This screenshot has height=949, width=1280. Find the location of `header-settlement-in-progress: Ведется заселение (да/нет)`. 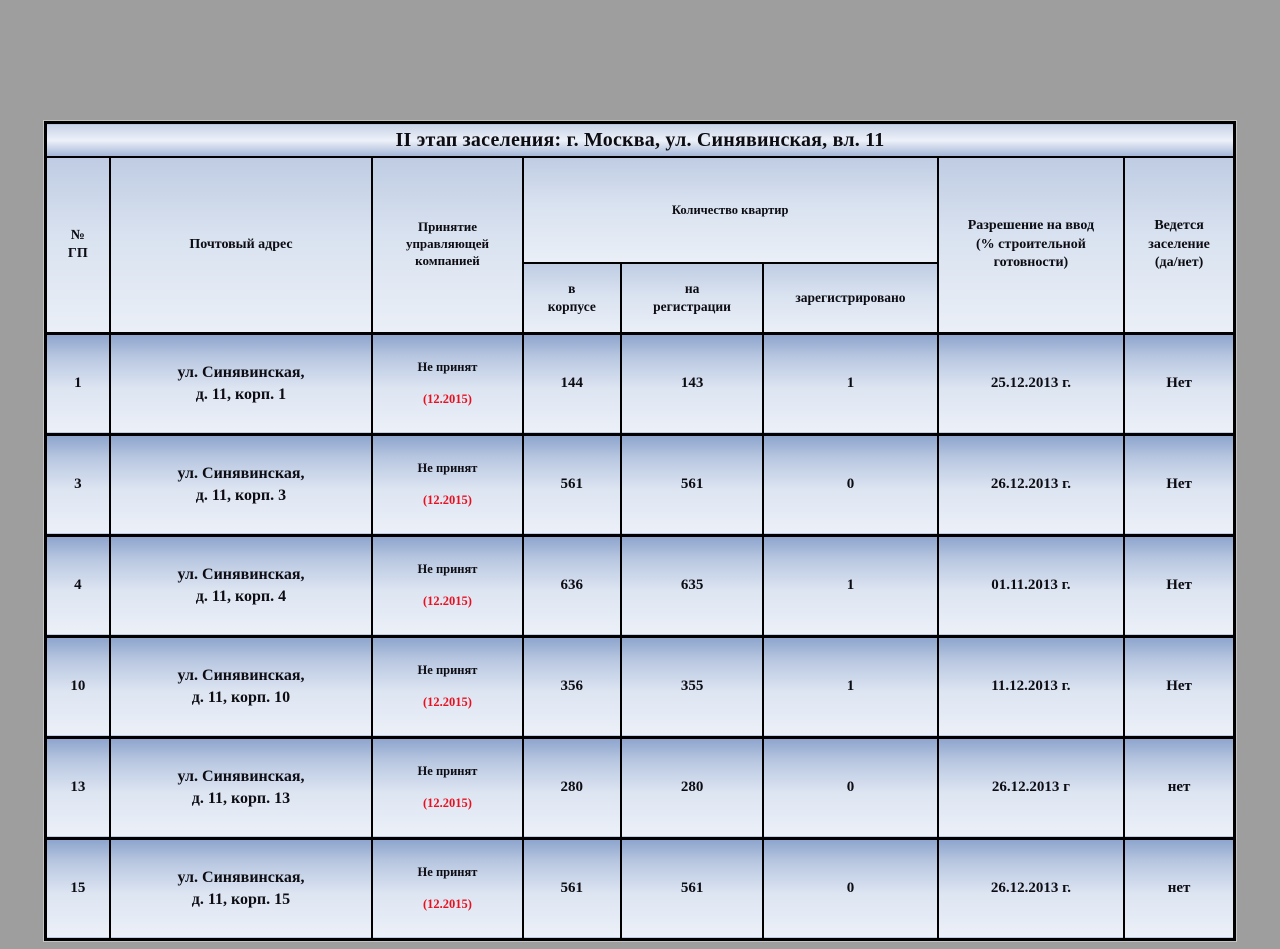

header-settlement-in-progress: Ведется заселение (да/нет) is located at coordinates (1179, 245).